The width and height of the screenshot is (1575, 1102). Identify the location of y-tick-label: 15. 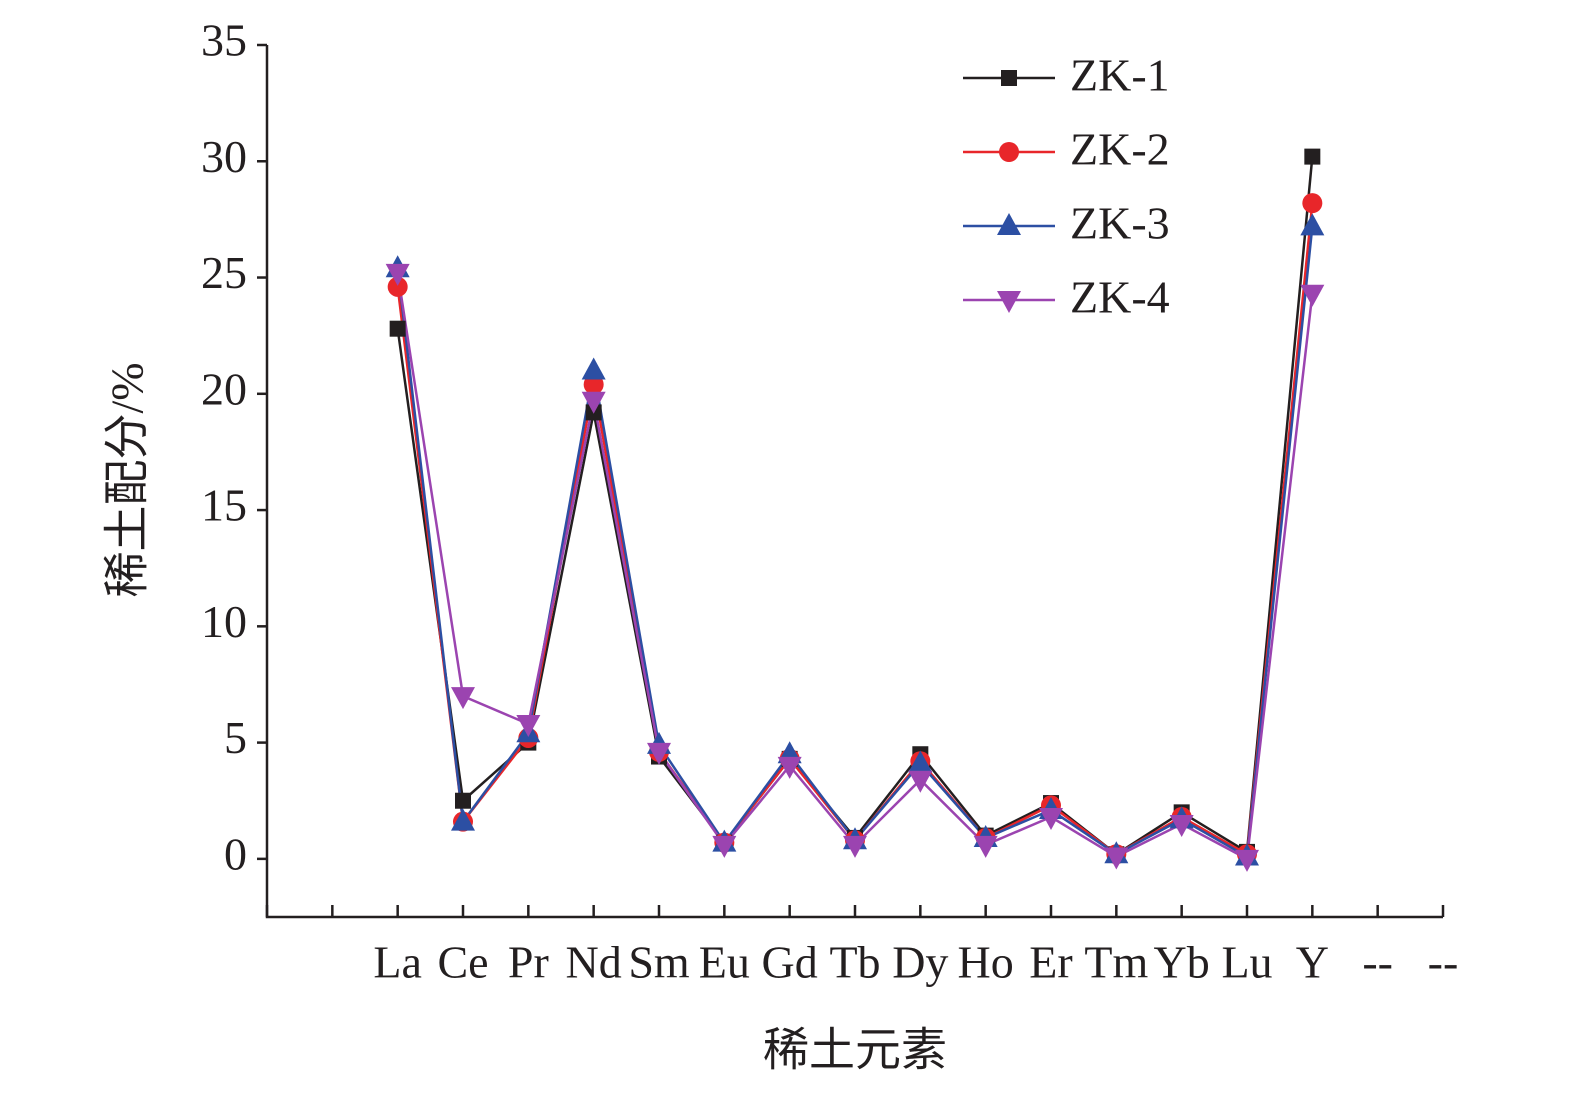
(224, 505).